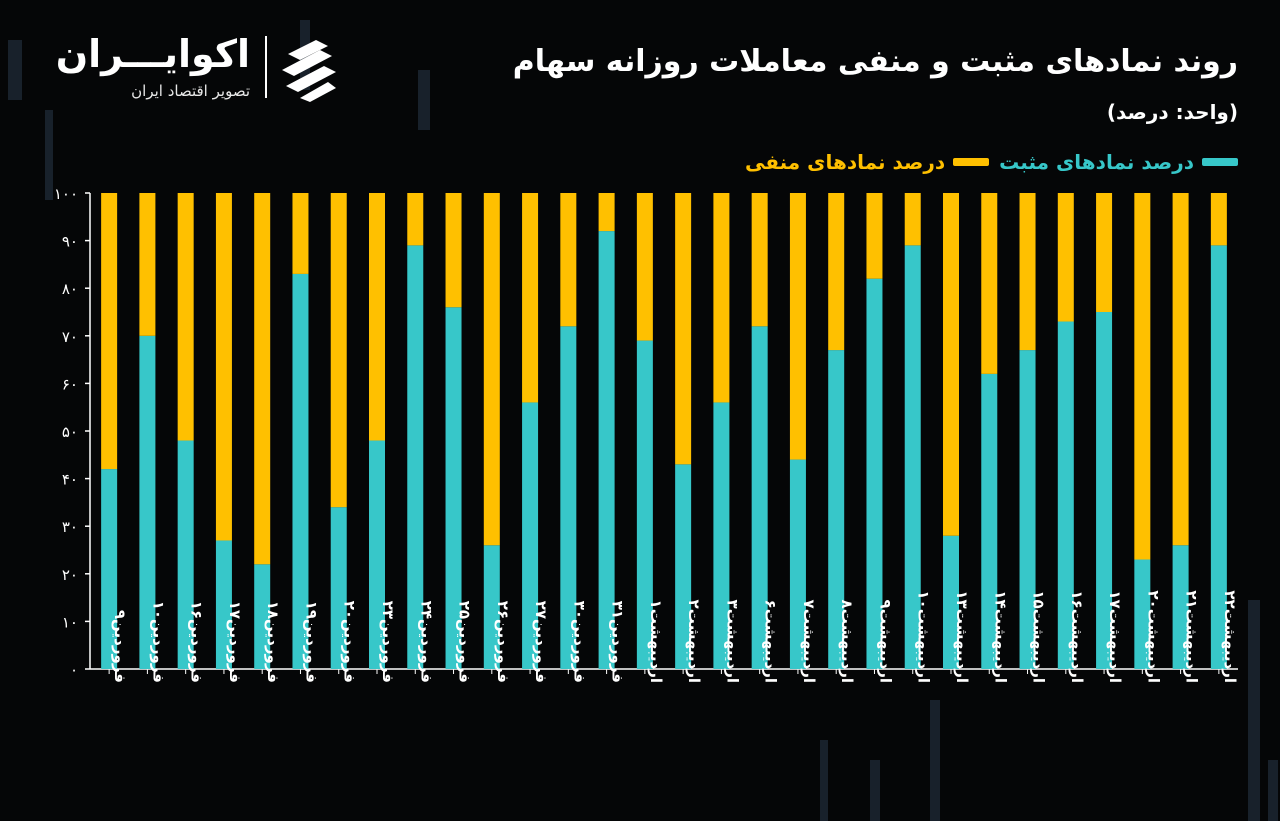 Image resolution: width=1280 pixels, height=821 pixels. I want to click on x-tick-label: اردیبهشت۲۱, so click(1192, 636).